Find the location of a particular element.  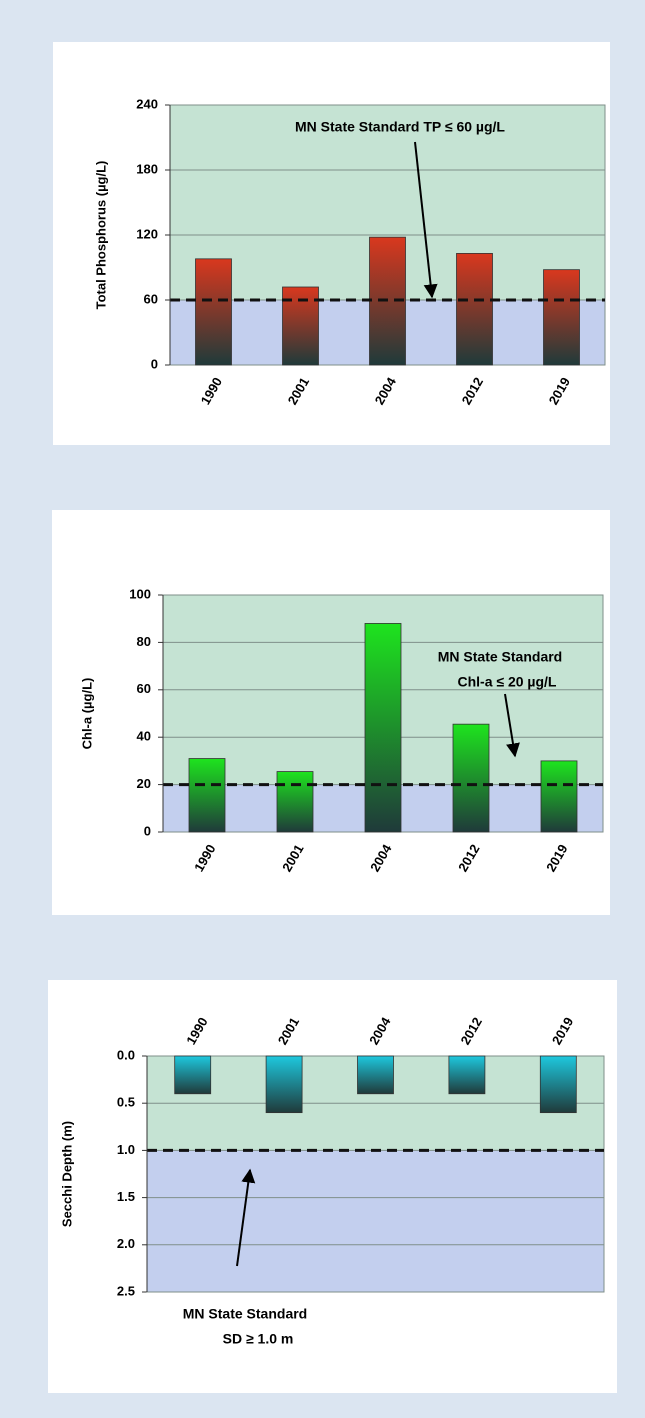

y-tick-label: 2.5 is located at coordinates (126, 1290).